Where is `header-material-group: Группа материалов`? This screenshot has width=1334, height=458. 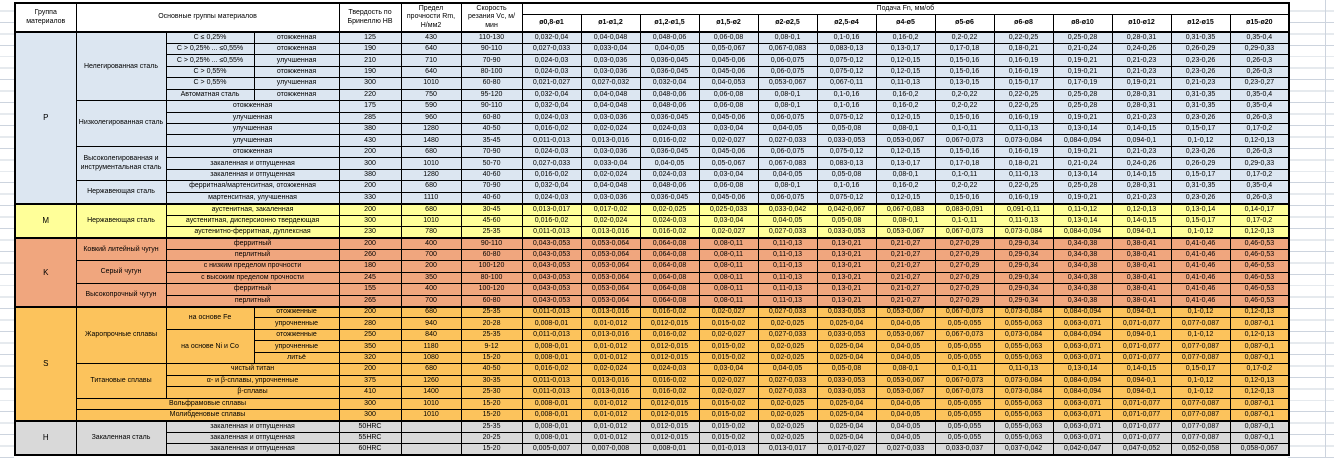 header-material-group: Группа материалов is located at coordinates (45, 17).